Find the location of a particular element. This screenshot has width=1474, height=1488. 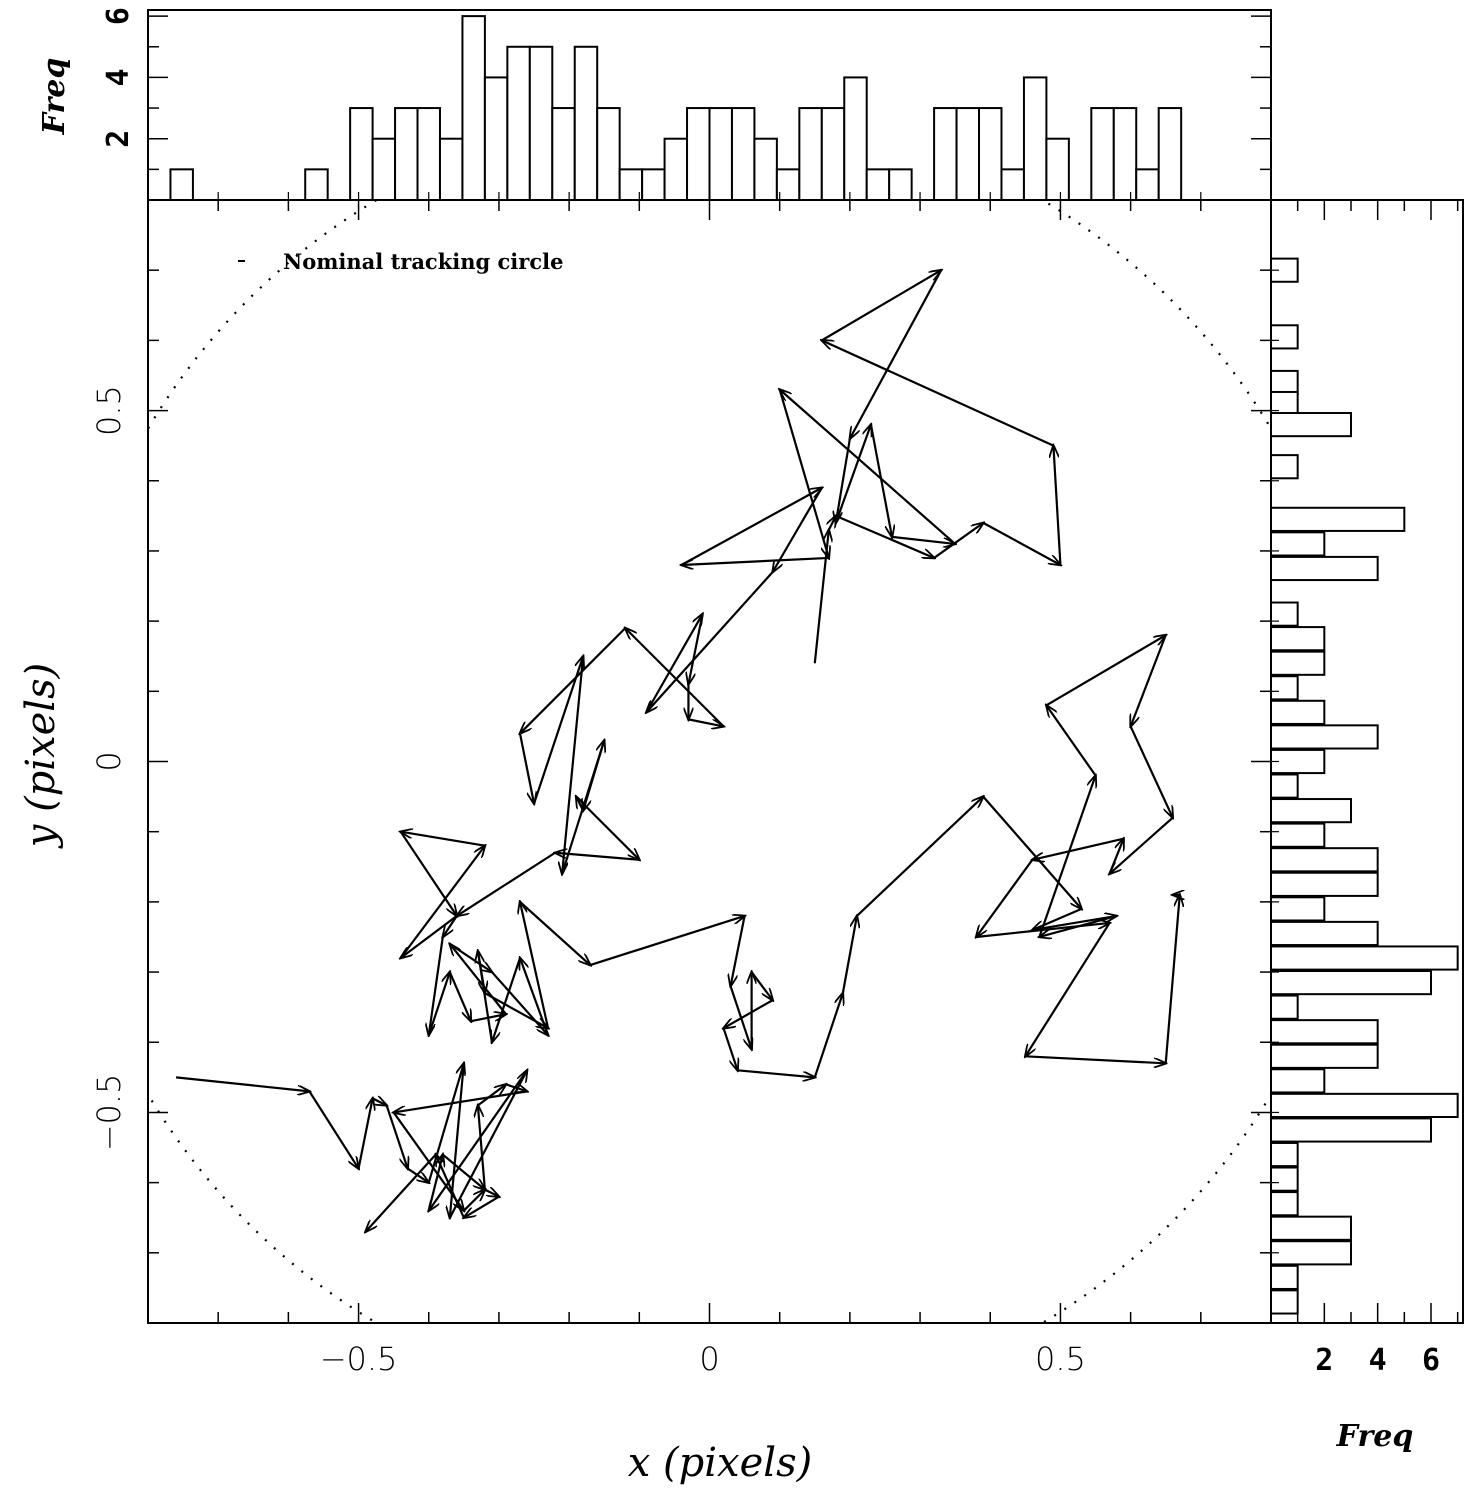

y-tick-label: −0.5 is located at coordinates (109, 1113).